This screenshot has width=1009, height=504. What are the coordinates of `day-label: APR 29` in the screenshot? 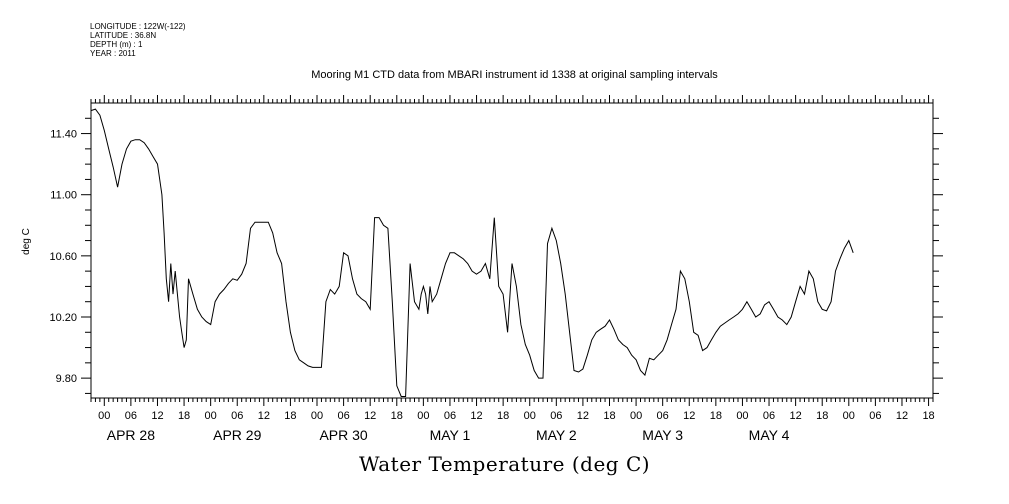 It's located at (237, 435).